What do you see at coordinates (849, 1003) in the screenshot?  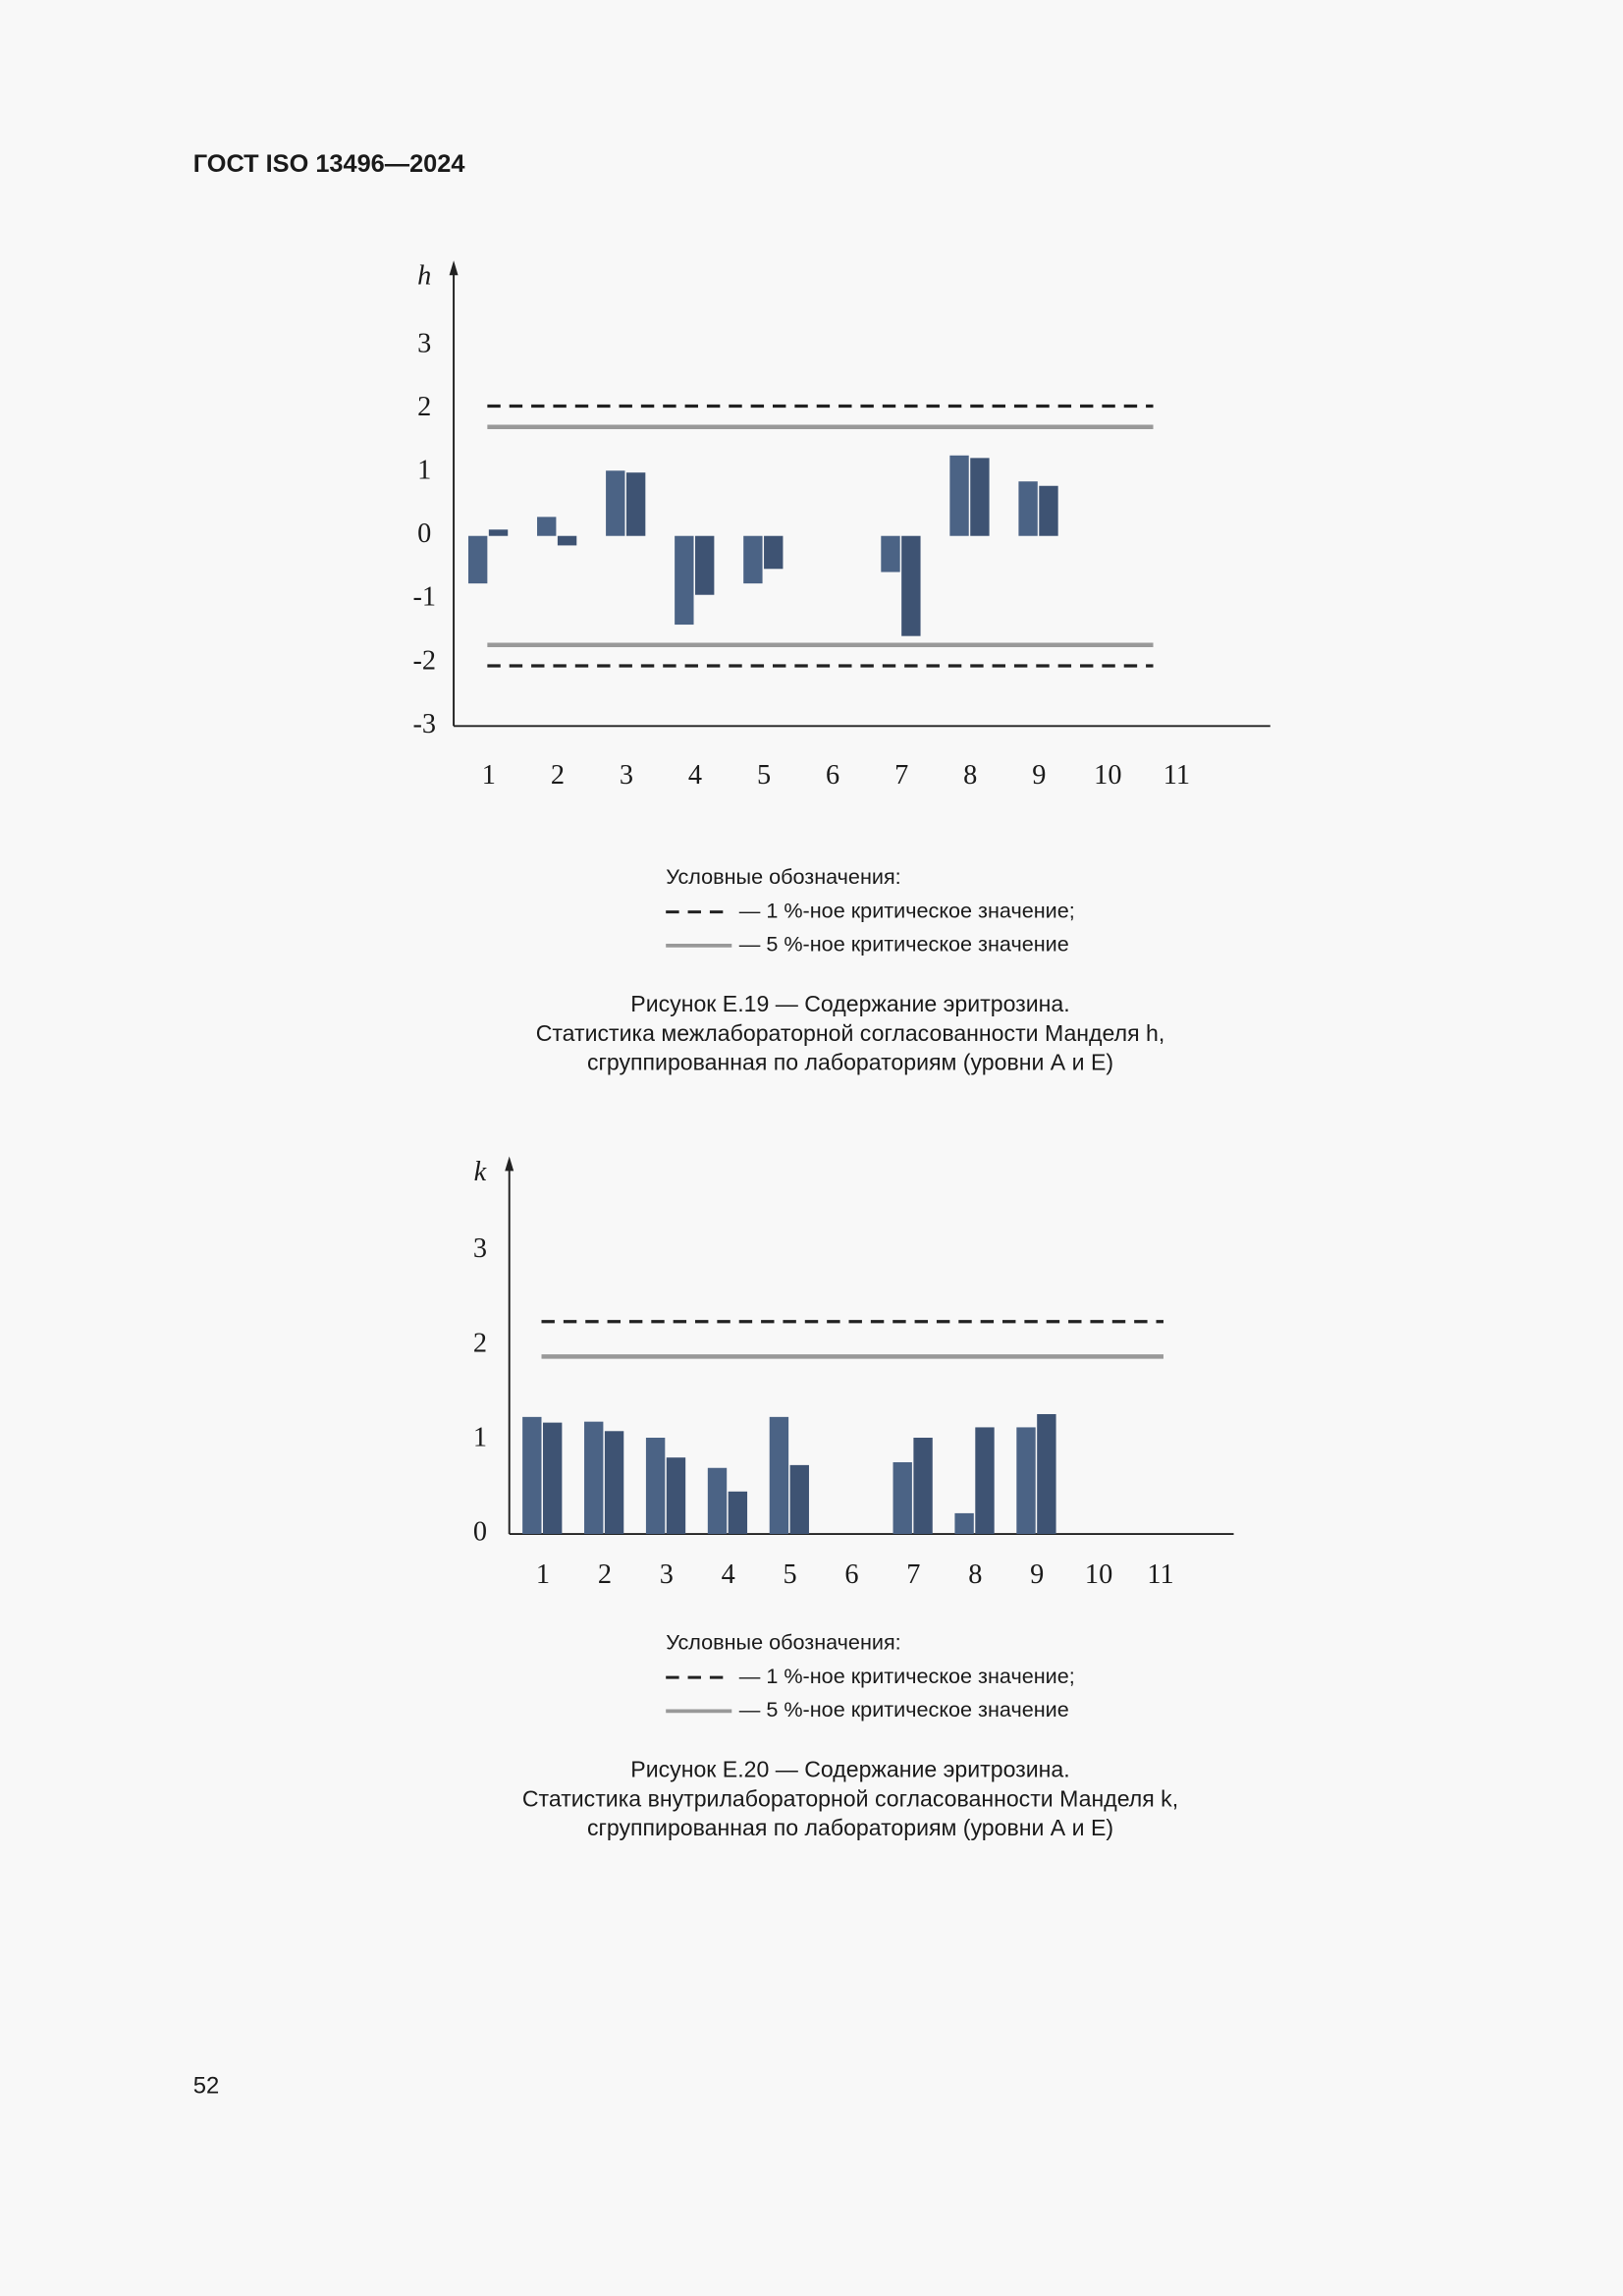 I see `figure-caption: Рисунок Е.19 — Содержание эритрозина.` at bounding box center [849, 1003].